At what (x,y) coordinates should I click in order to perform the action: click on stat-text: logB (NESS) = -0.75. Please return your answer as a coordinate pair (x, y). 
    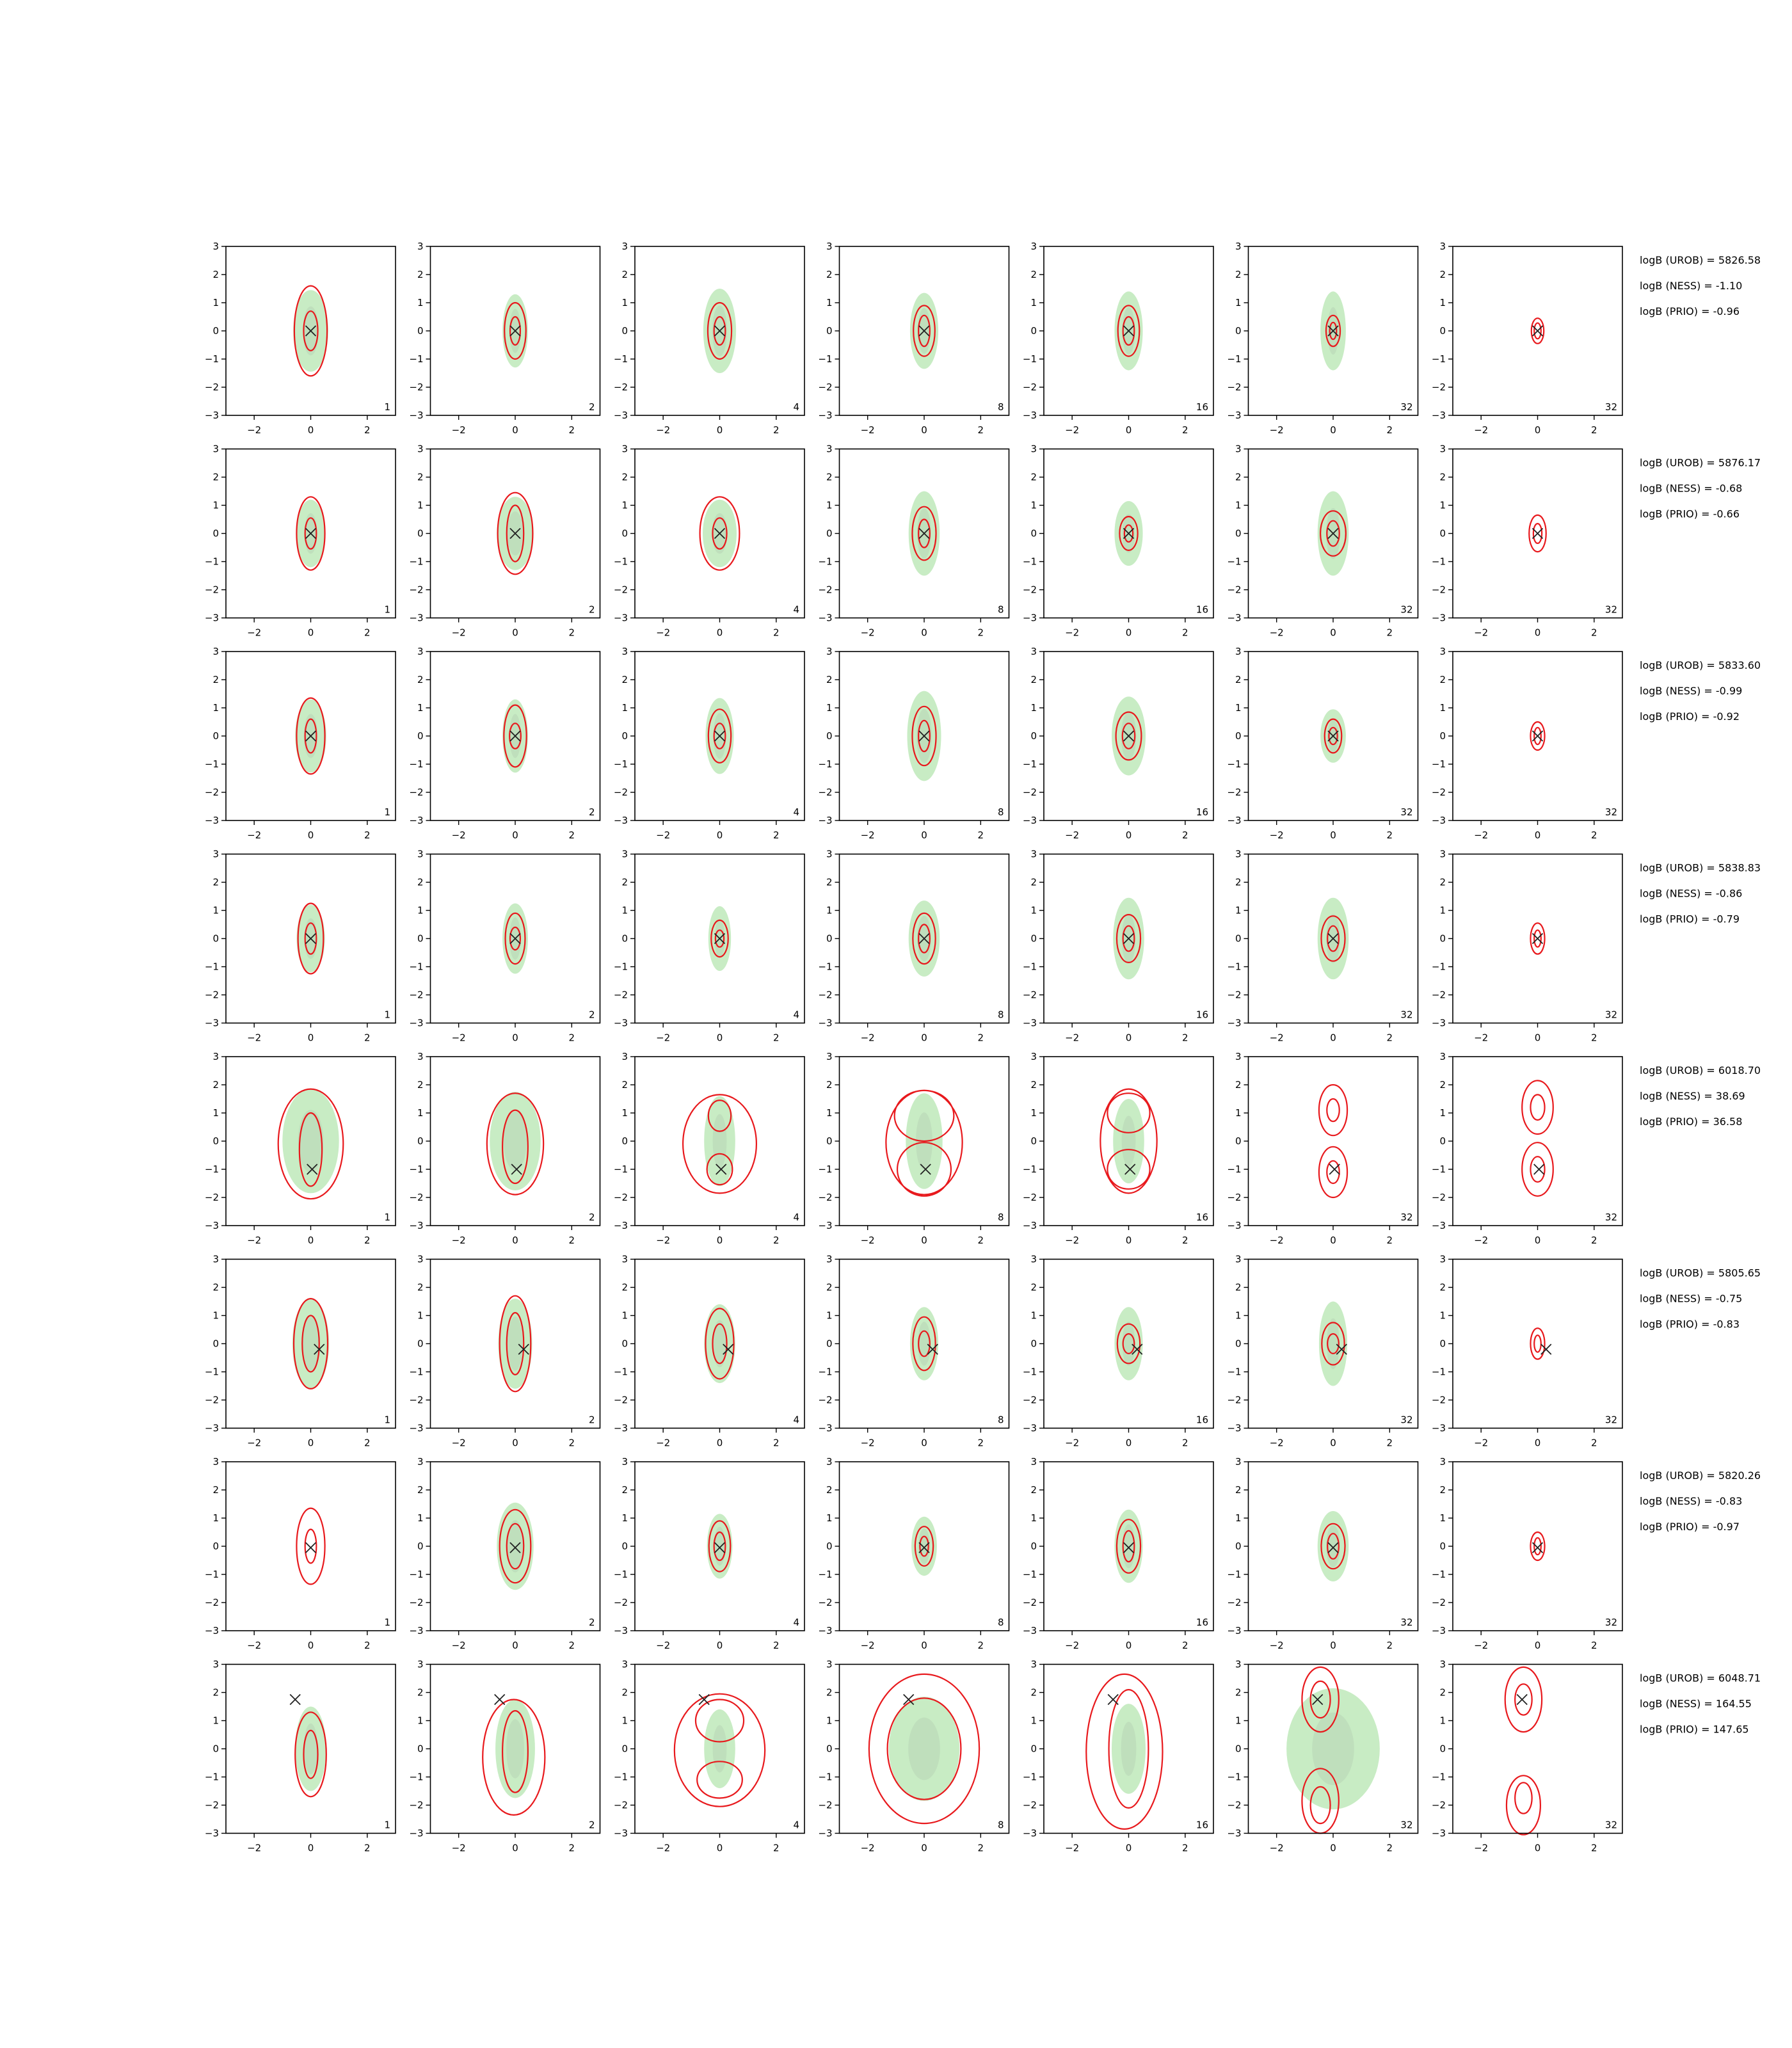
    Looking at the image, I should click on (1691, 1299).